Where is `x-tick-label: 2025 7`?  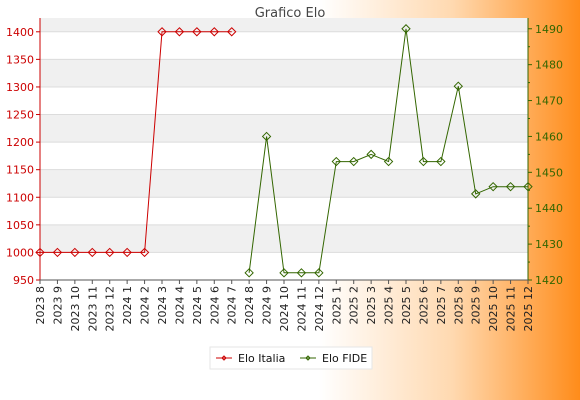
x-tick-label: 2025 7 is located at coordinates (441, 305).